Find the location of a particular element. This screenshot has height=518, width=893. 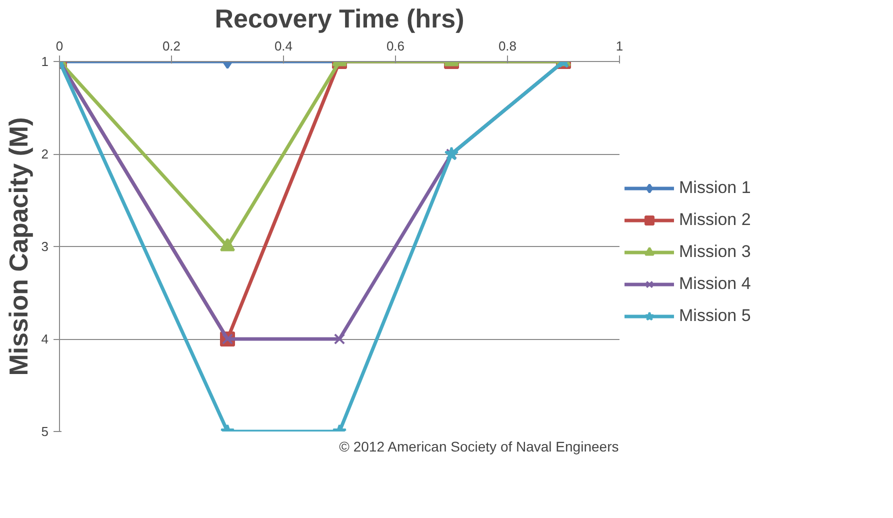

legend-label: Mission 2 is located at coordinates (715, 220).